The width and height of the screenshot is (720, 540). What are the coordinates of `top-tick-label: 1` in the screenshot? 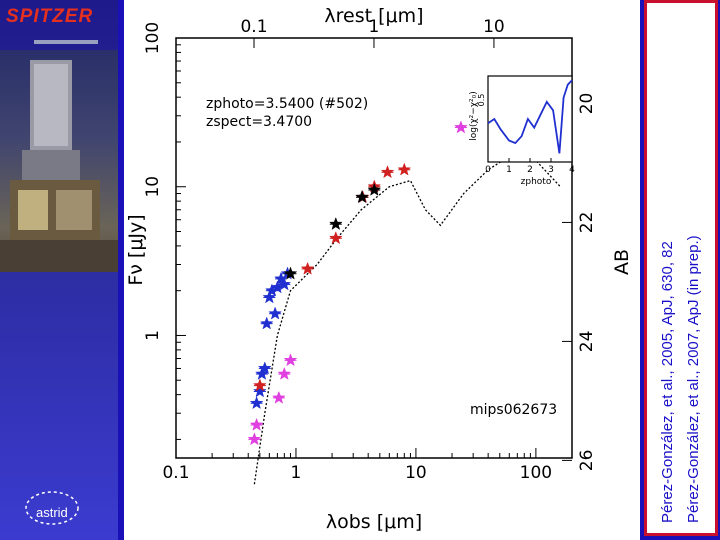 It's located at (374, 27).